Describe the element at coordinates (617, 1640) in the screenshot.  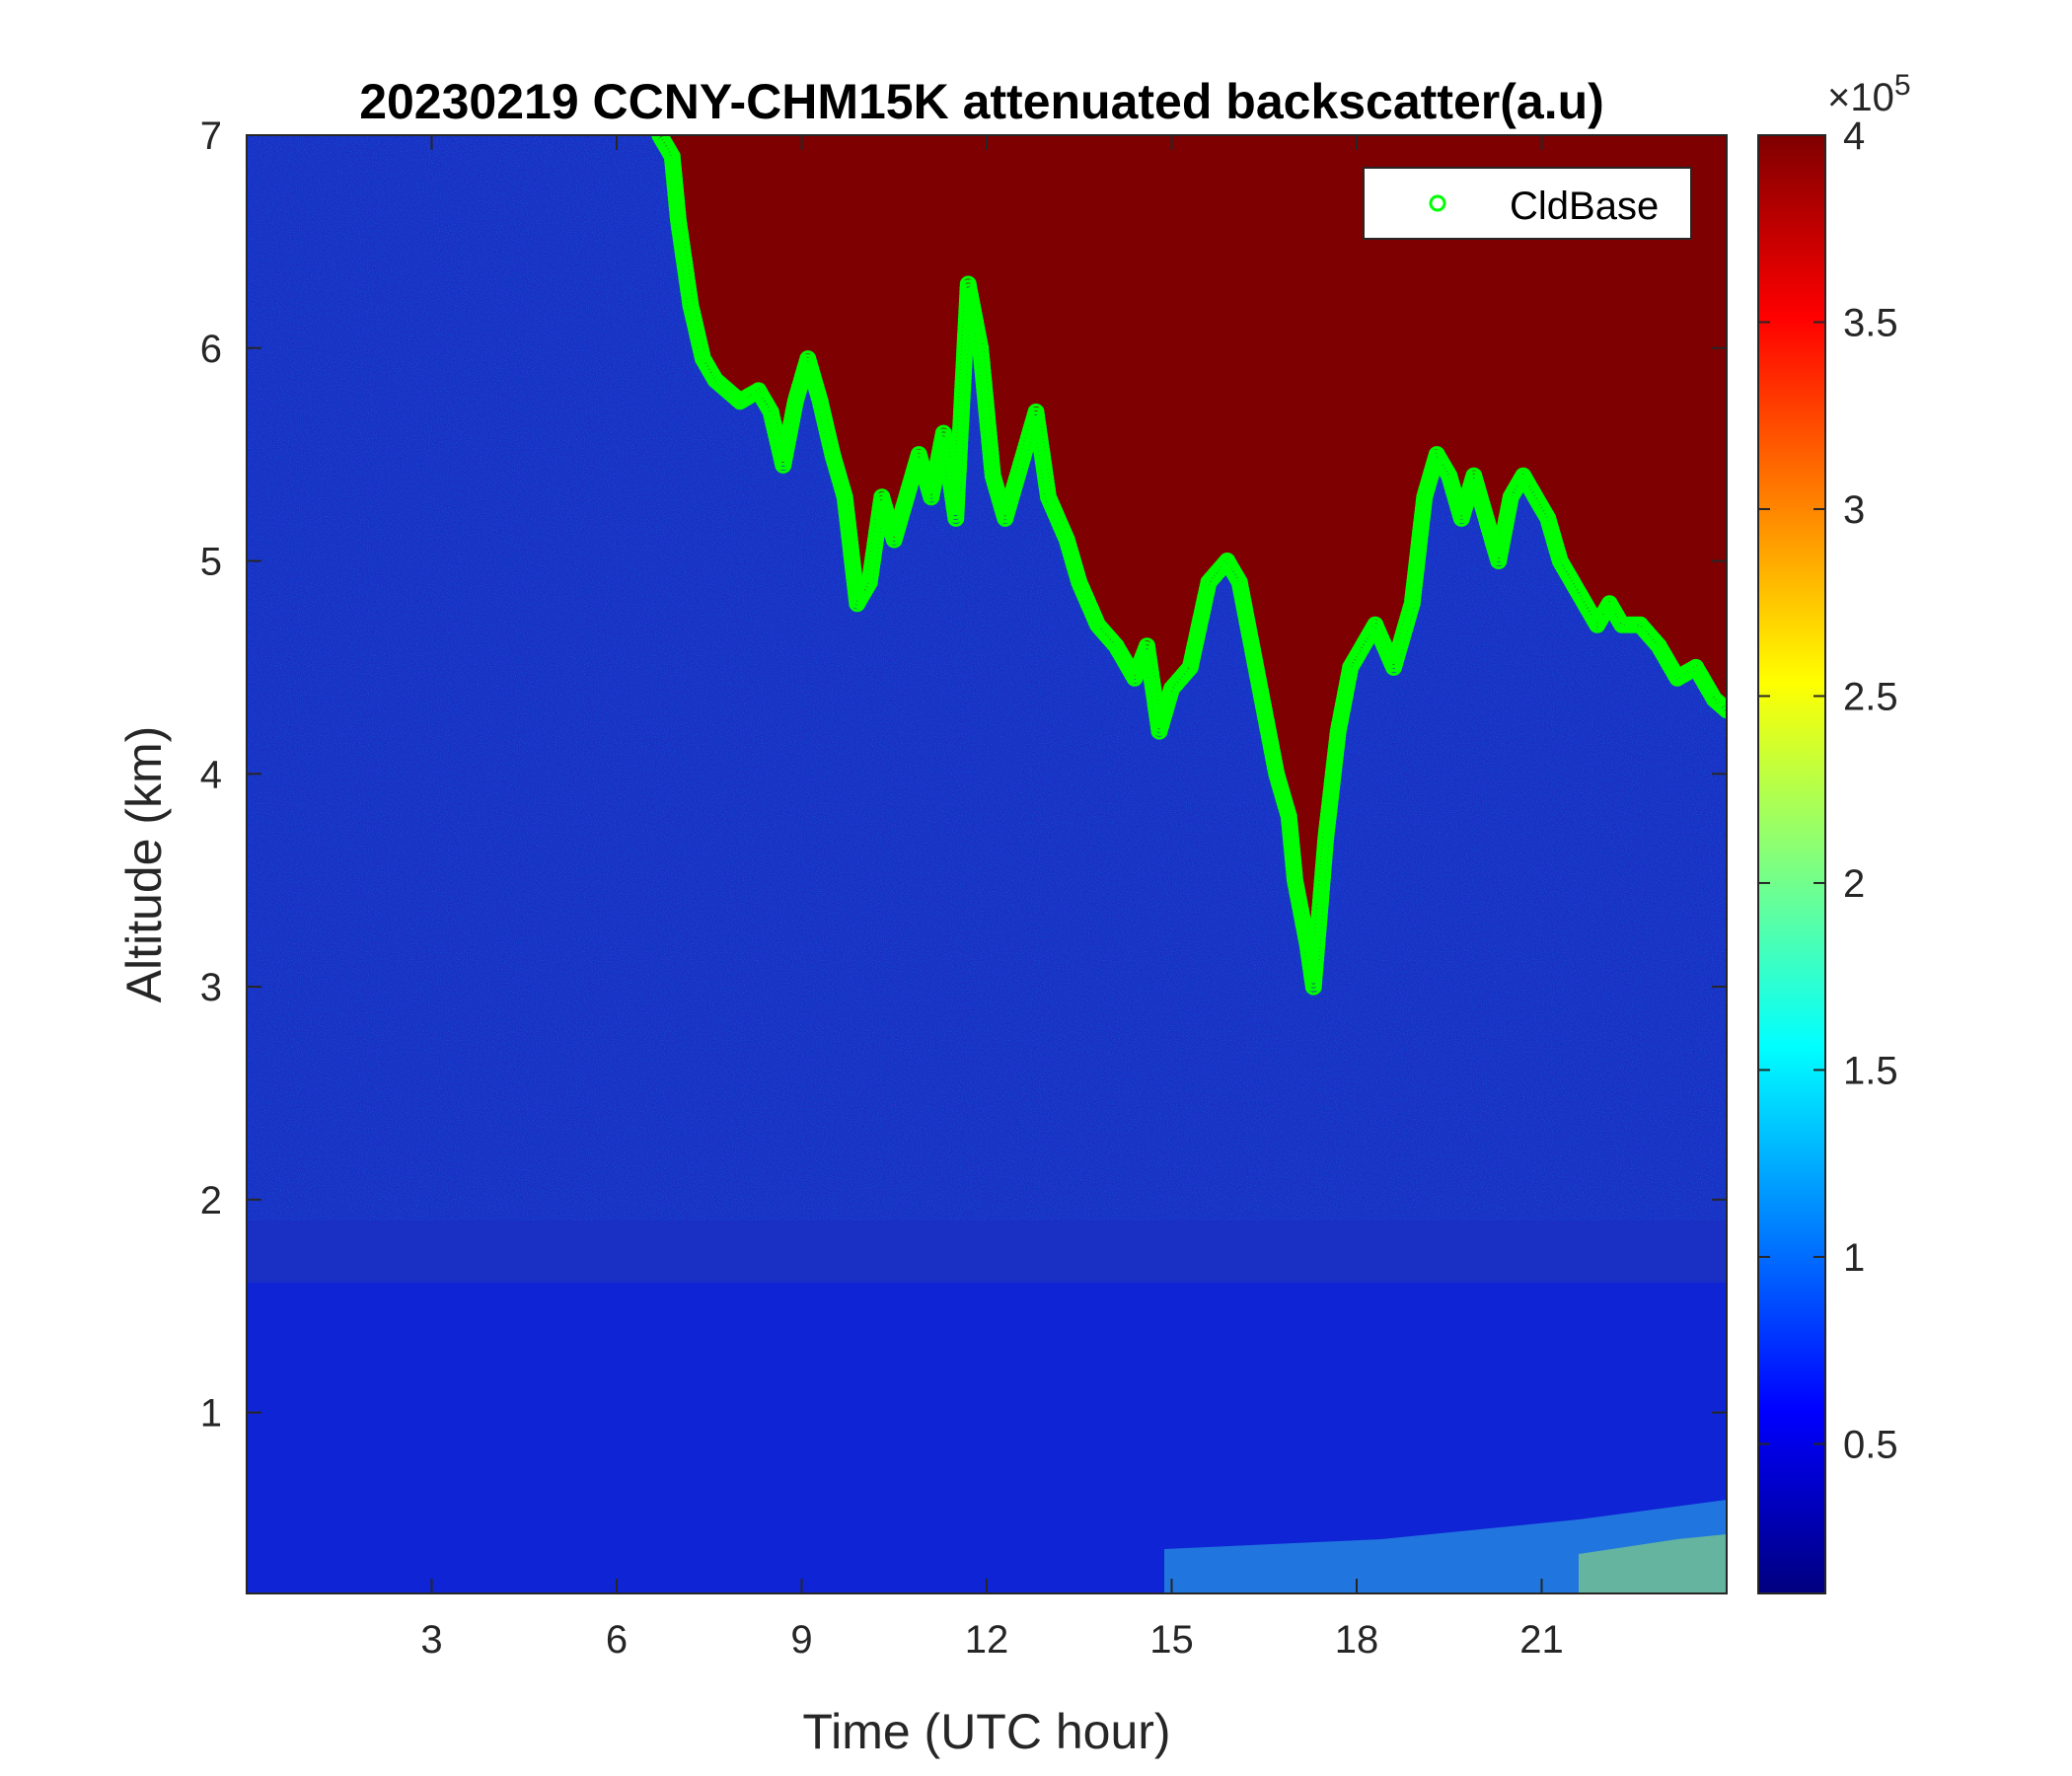
I see `x-tick-label: 6` at that location.